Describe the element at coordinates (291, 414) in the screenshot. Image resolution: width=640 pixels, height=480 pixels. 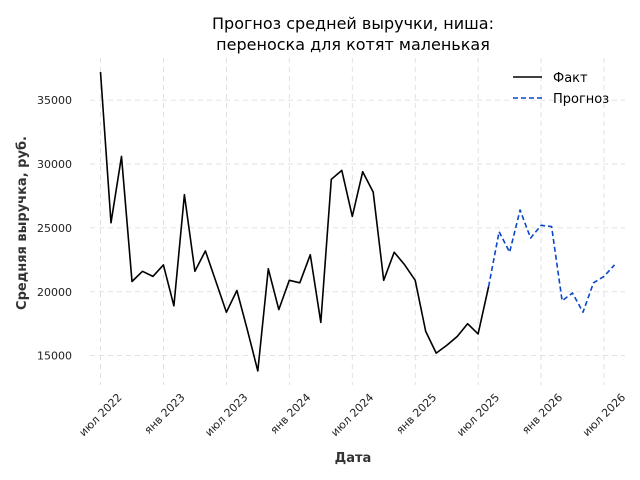
I see `x-tick-label: янв 2024` at that location.